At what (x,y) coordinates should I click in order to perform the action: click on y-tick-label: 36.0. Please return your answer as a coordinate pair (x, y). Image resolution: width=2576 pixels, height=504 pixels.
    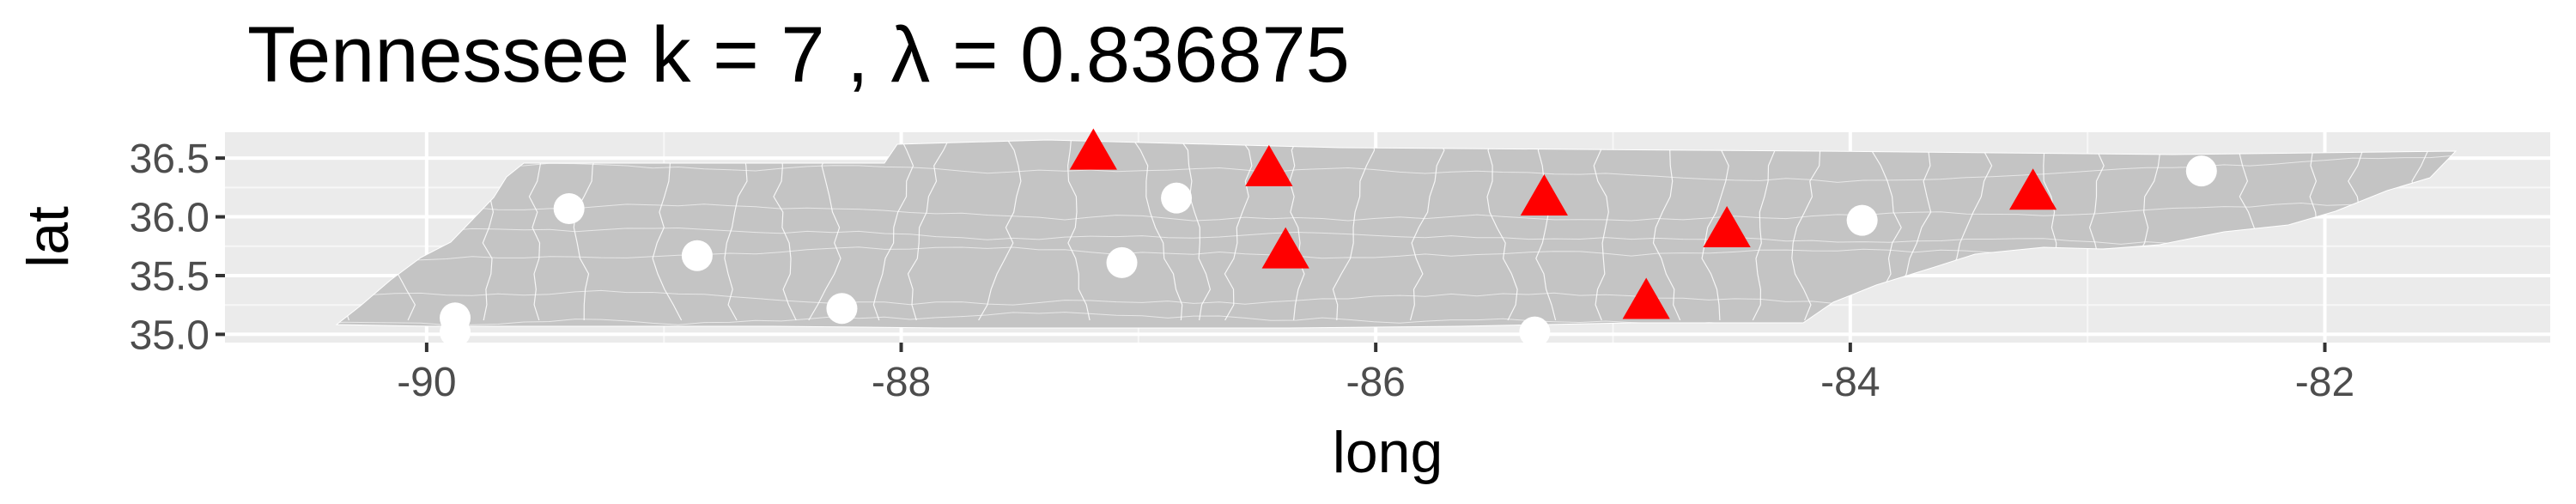
    Looking at the image, I should click on (170, 219).